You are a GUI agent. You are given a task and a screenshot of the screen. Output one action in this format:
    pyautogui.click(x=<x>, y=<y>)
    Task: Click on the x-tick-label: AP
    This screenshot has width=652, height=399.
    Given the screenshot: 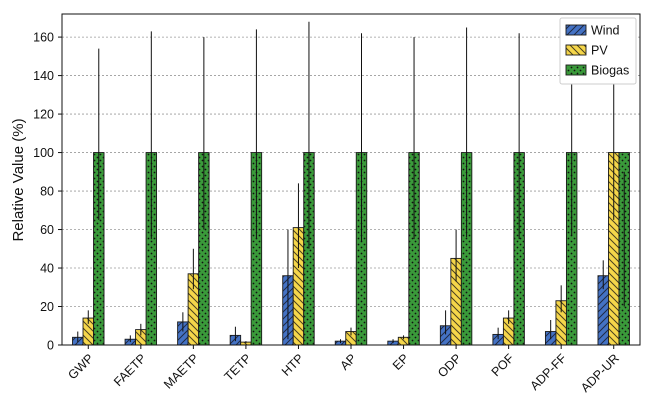 What is the action you would take?
    pyautogui.click(x=348, y=362)
    